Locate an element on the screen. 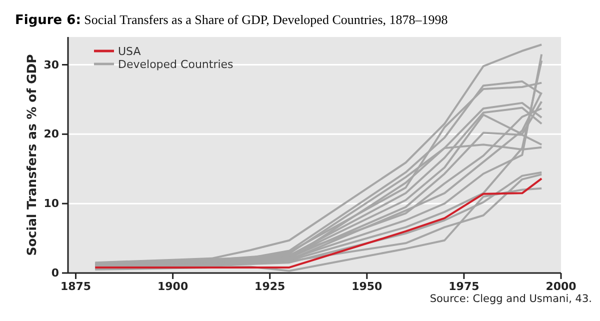 The image size is (600, 321). x-tick-label: 1875 is located at coordinates (76, 286).